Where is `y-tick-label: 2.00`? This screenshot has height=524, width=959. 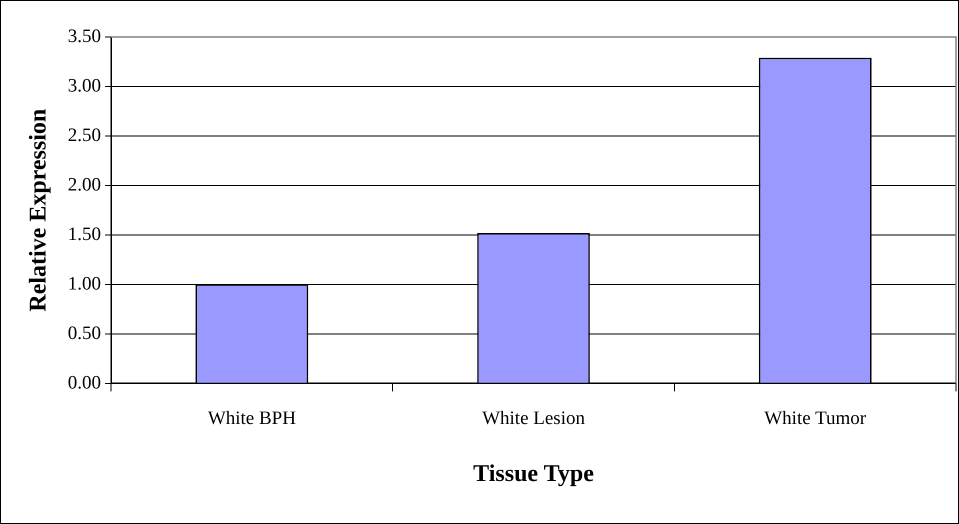 y-tick-label: 2.00 is located at coordinates (85, 185).